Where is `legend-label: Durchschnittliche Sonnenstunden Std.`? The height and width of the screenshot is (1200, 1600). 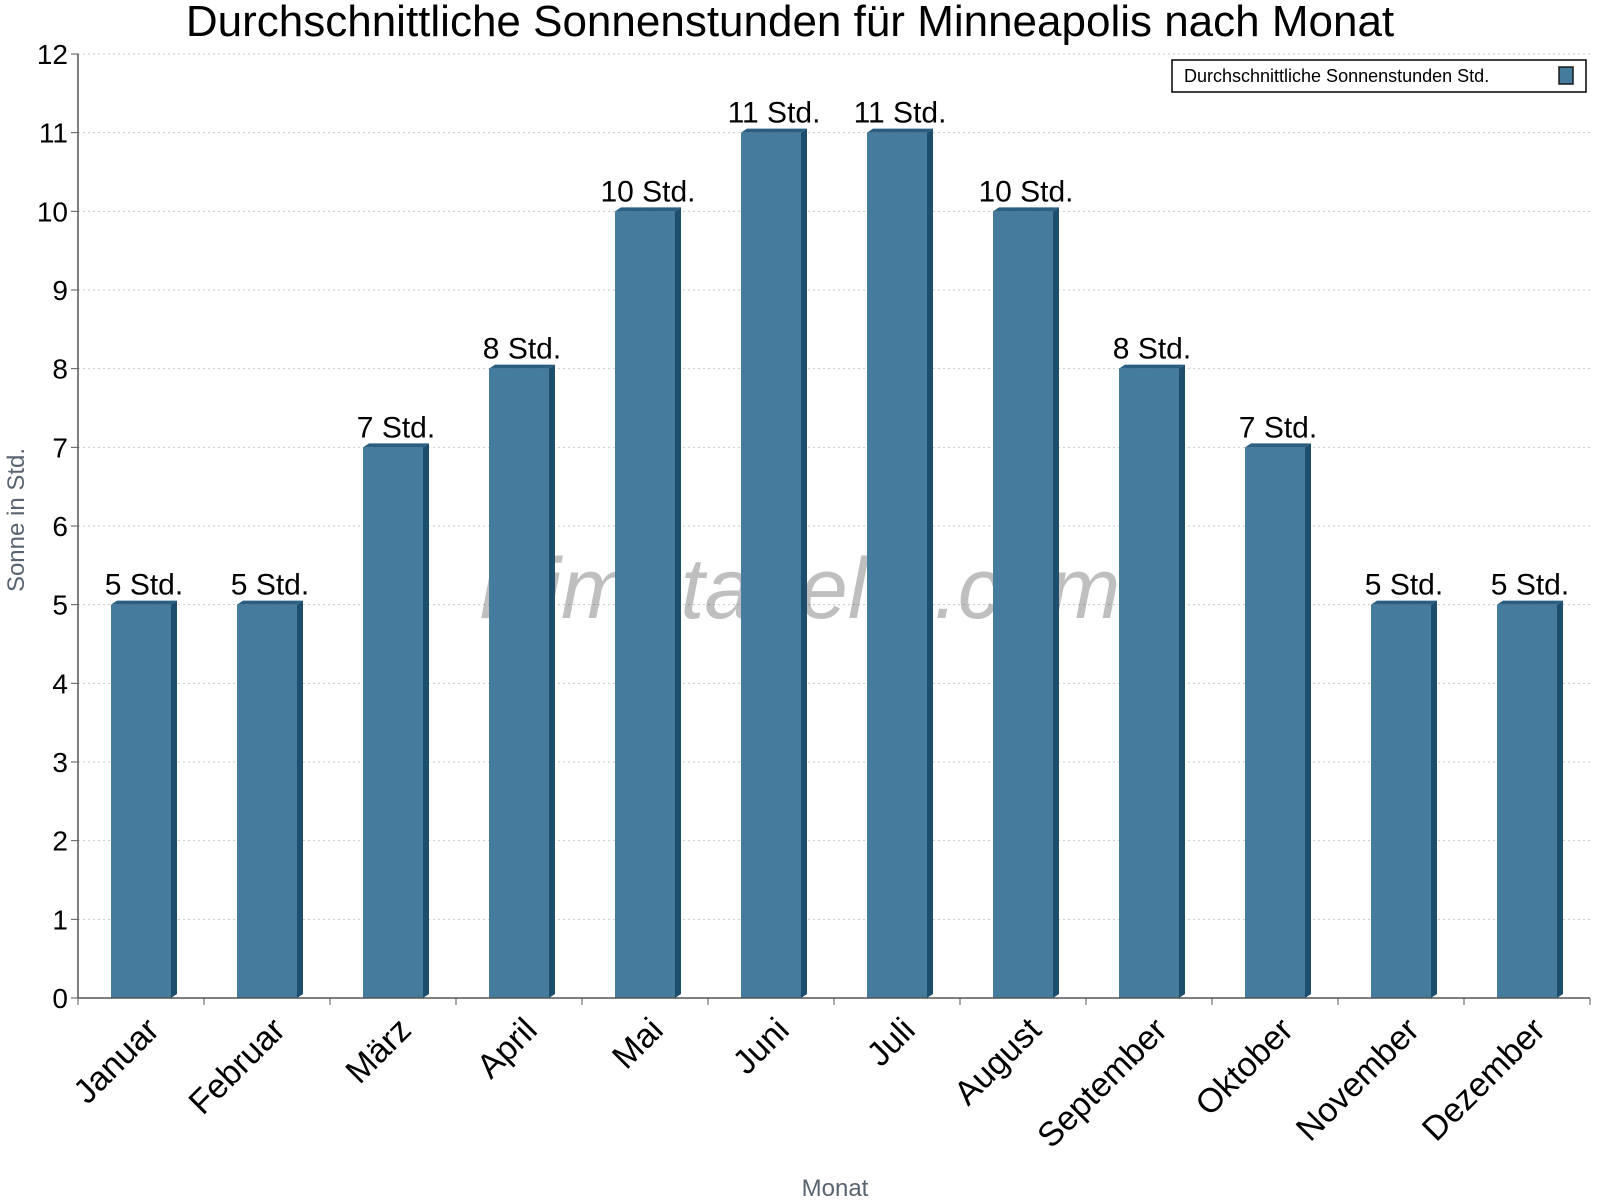 legend-label: Durchschnittliche Sonnenstunden Std. is located at coordinates (1336, 76).